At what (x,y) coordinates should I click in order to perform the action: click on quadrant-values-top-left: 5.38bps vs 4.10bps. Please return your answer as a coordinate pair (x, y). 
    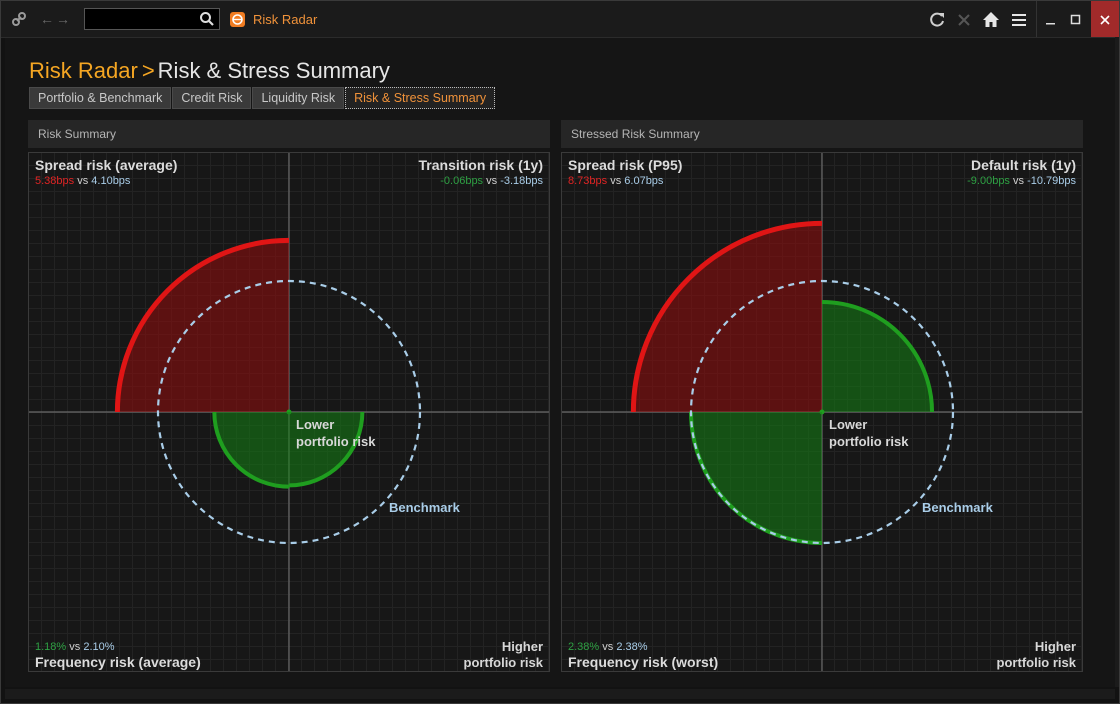
    Looking at the image, I should click on (82, 181).